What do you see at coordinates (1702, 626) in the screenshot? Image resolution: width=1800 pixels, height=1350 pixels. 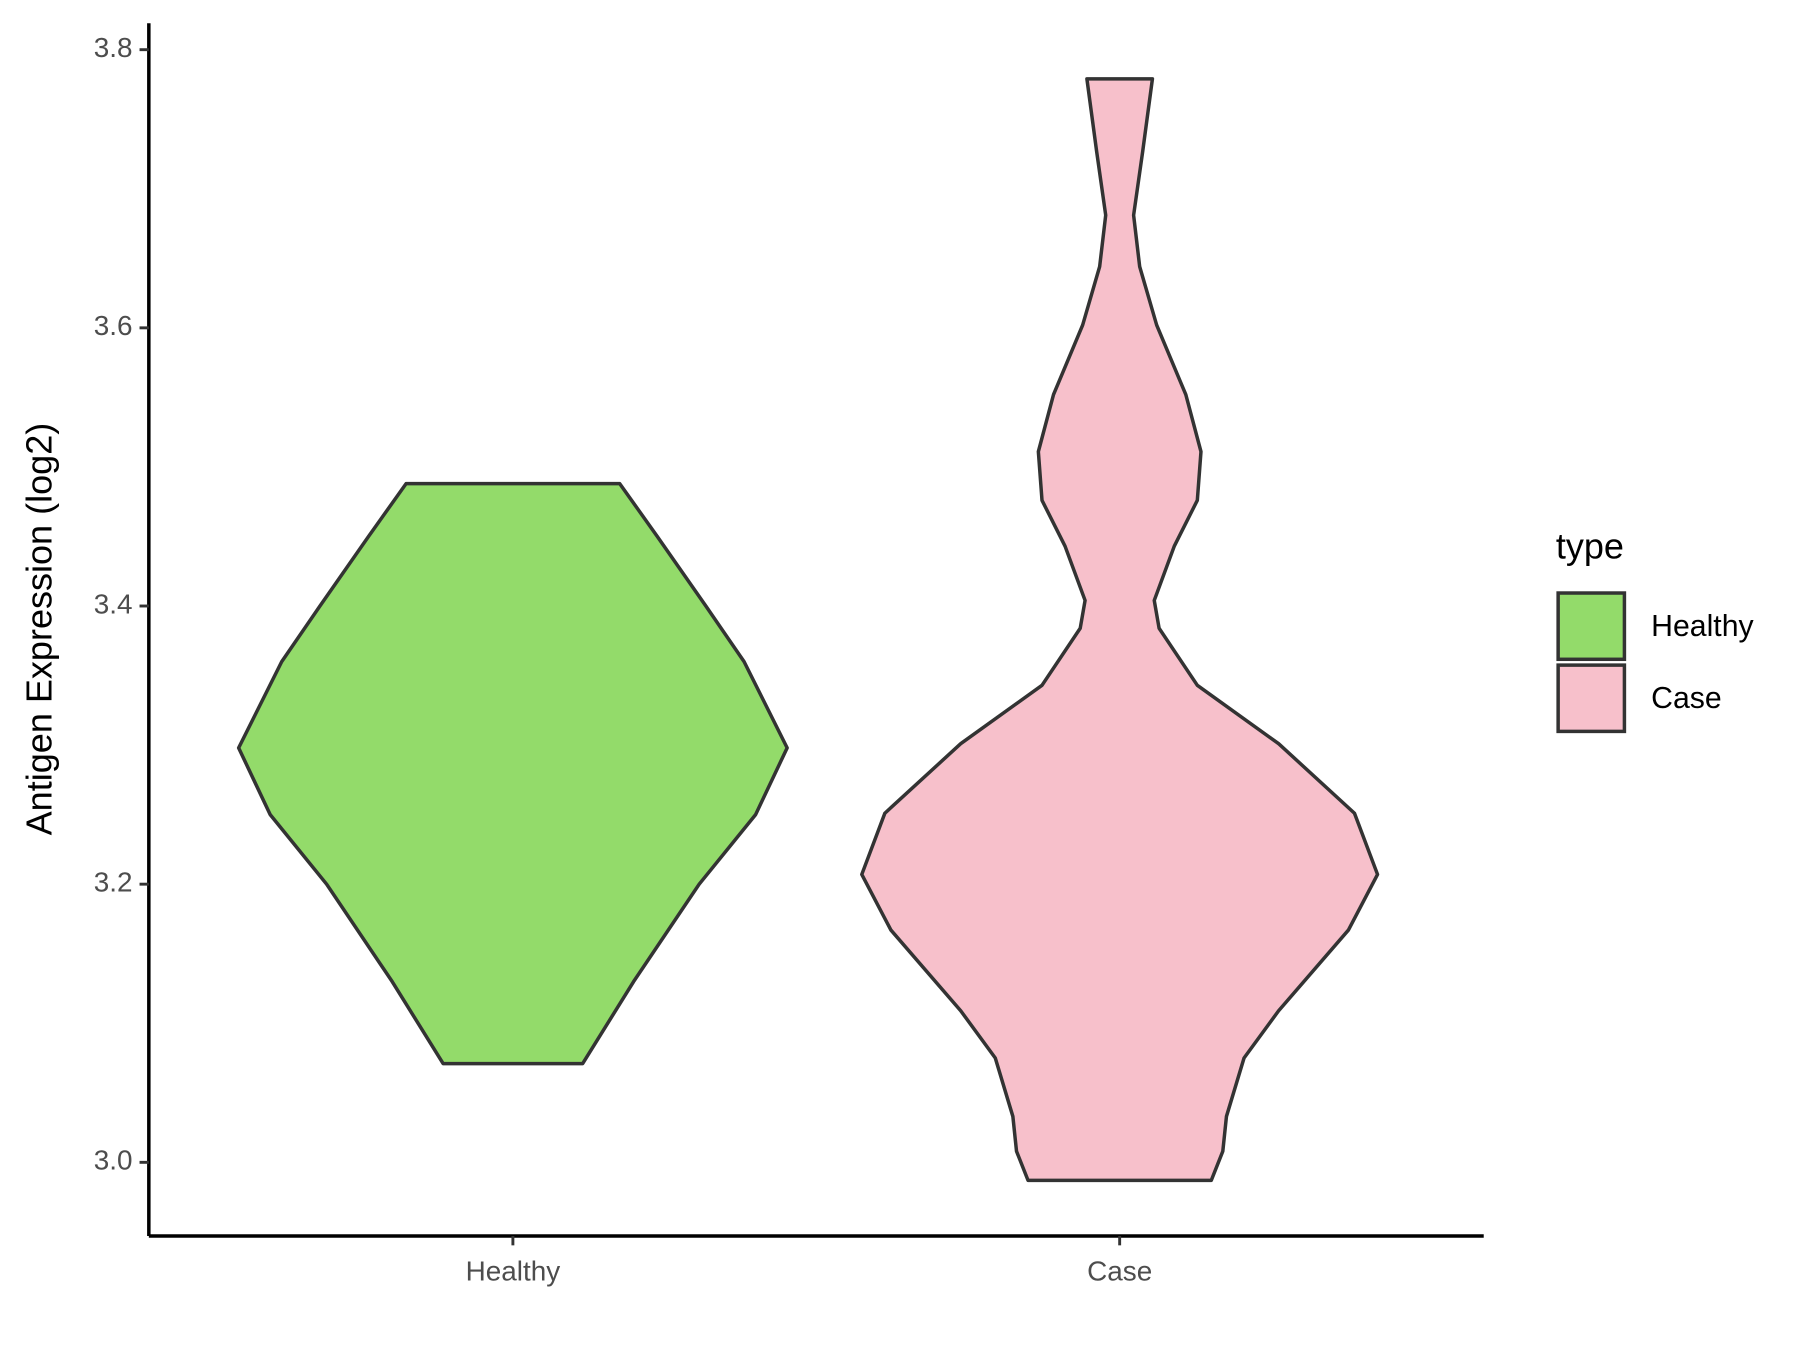 I see `legend-label: Healthy` at bounding box center [1702, 626].